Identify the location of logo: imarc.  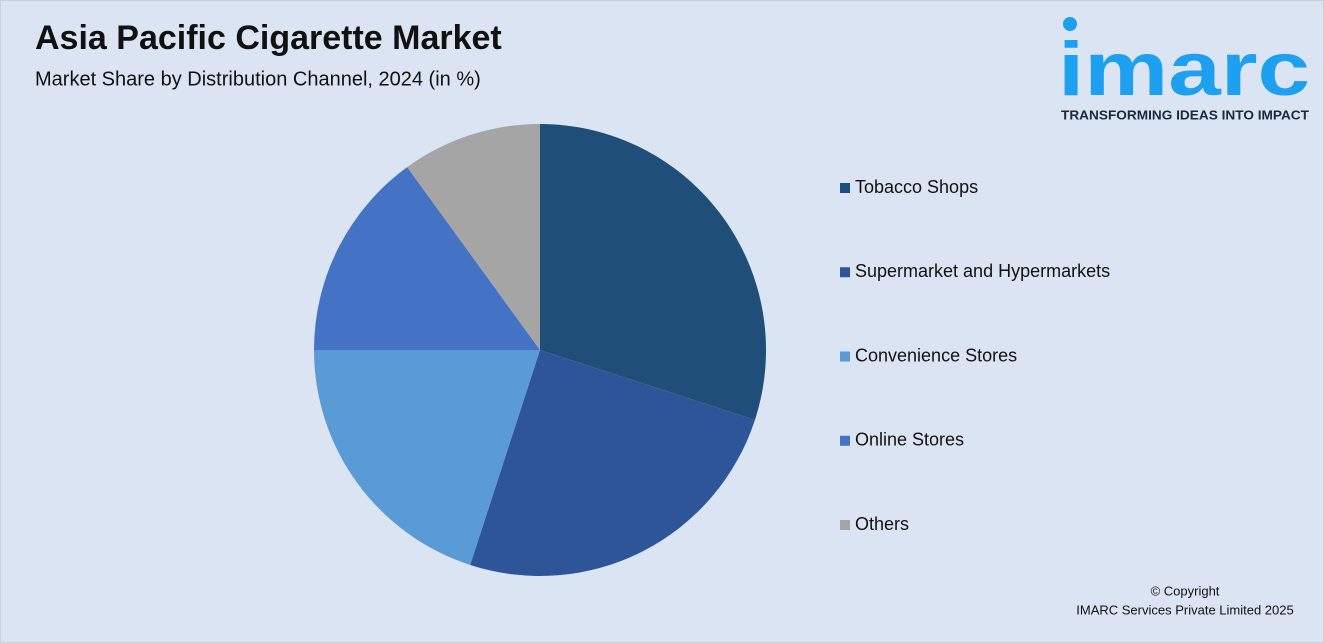
(1184, 69).